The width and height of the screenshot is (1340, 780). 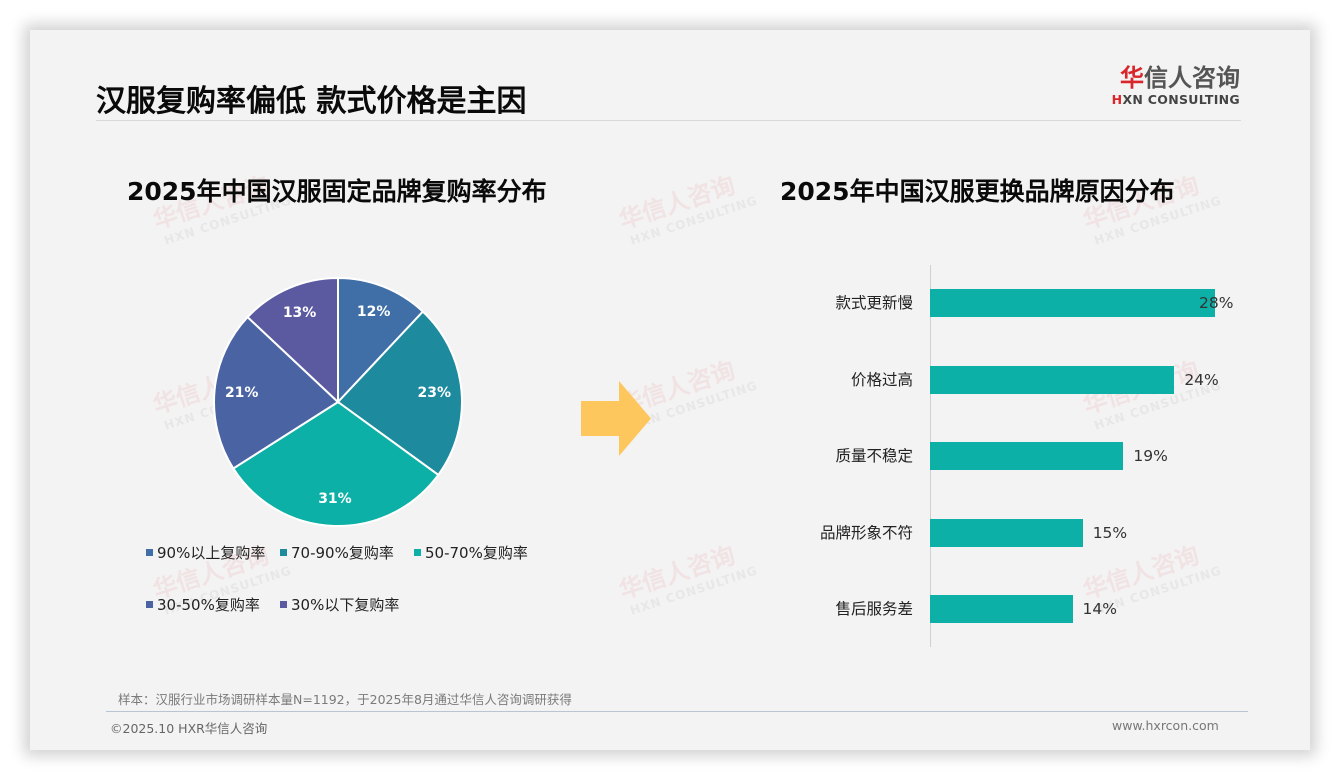 I want to click on pie-slice-label: 13%, so click(x=299, y=313).